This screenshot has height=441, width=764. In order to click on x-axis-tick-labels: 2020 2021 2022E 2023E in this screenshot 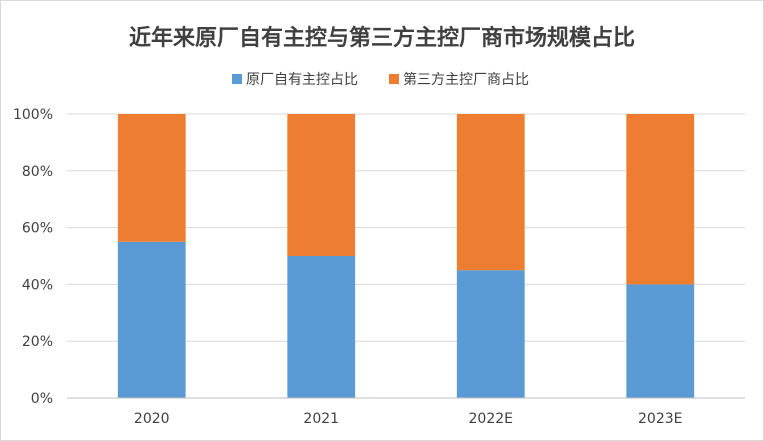, I will do `click(408, 419)`.